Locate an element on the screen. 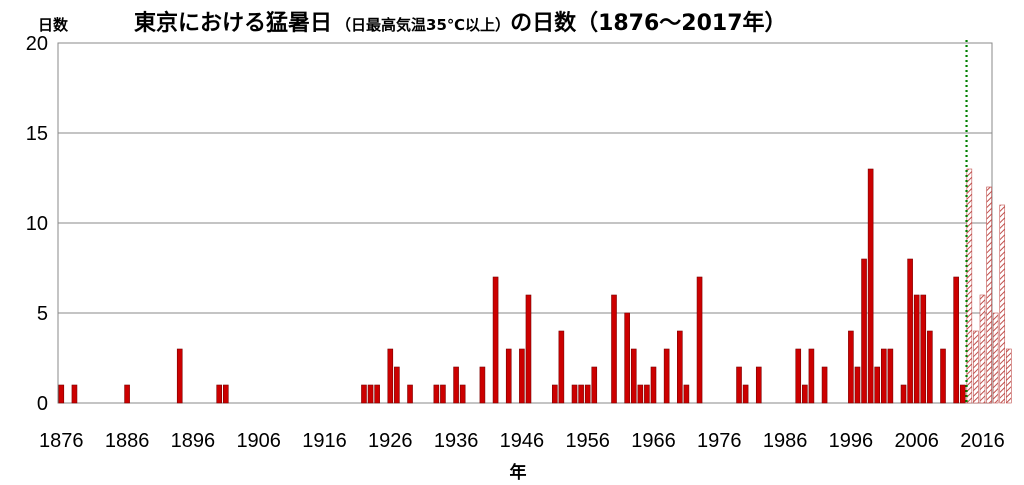 This screenshot has height=485, width=1024. chart-title-sub: （日最高気温35℃以上） is located at coordinates (423, 25).